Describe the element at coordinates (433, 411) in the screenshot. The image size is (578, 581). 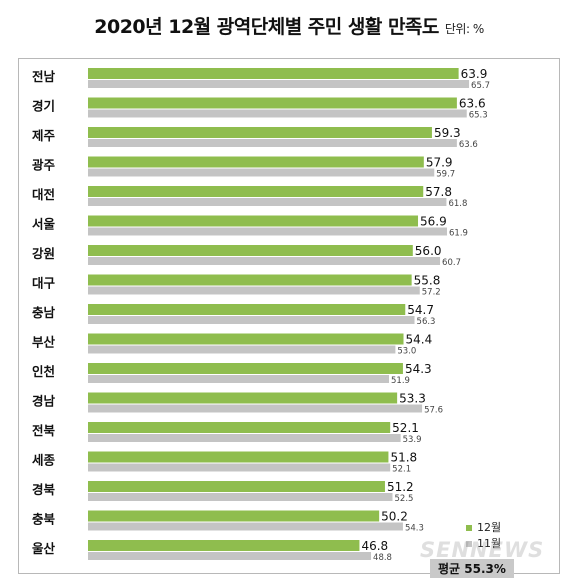
I see `data-label-nov: 57.6` at that location.